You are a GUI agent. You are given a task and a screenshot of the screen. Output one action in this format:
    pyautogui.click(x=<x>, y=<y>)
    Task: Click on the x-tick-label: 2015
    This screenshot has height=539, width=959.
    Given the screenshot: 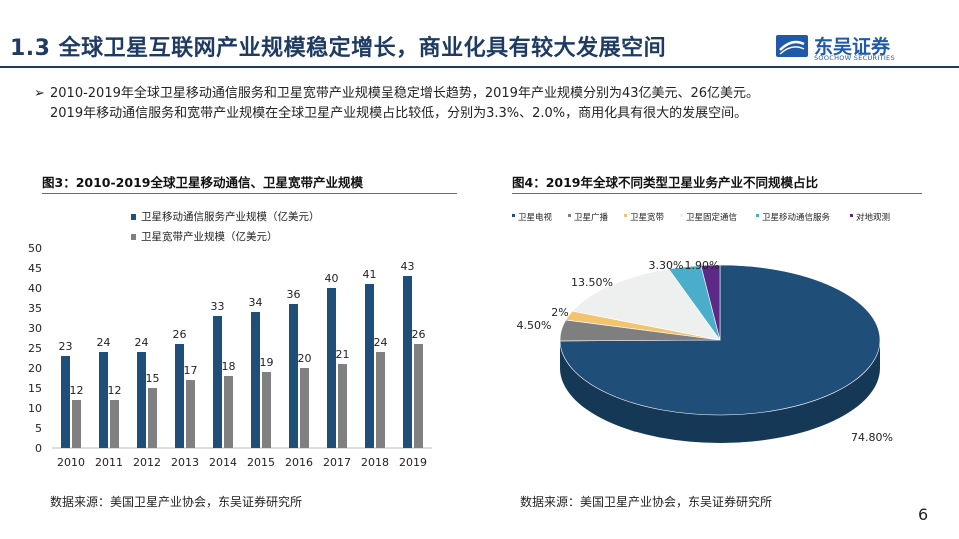 What is the action you would take?
    pyautogui.click(x=261, y=462)
    